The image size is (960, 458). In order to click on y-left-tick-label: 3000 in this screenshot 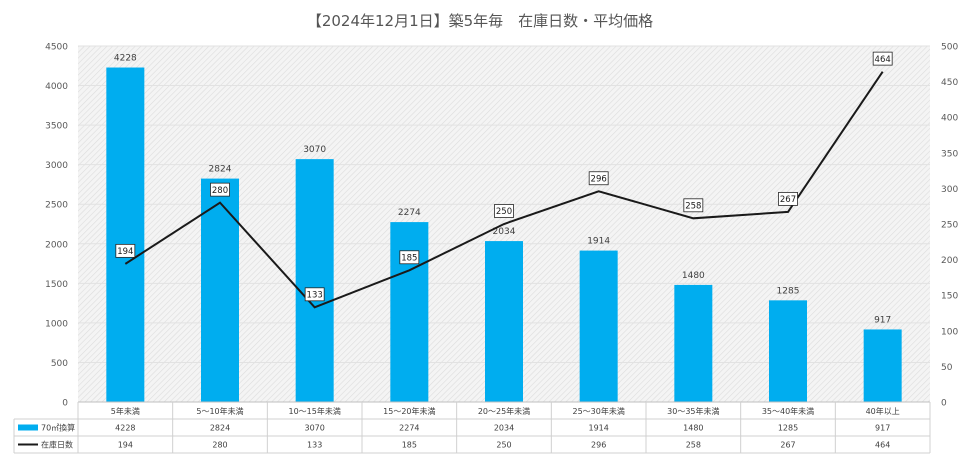, I will do `click(56, 166)`.